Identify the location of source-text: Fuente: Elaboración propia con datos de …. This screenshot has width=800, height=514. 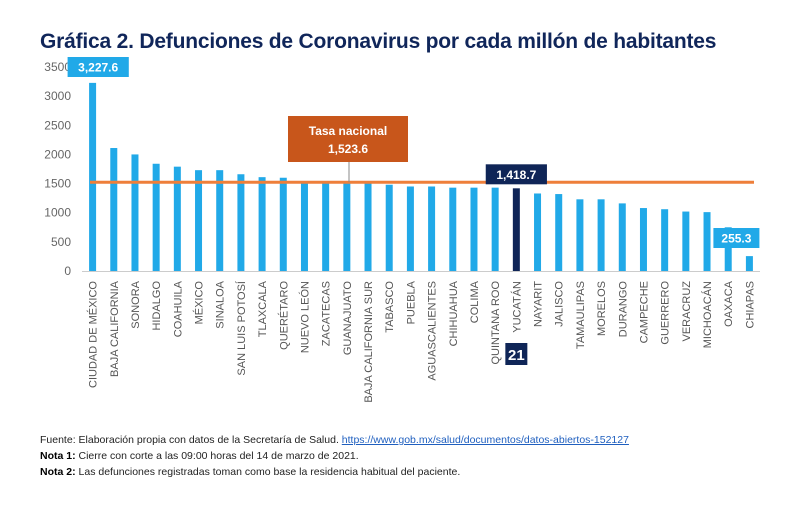
(191, 440).